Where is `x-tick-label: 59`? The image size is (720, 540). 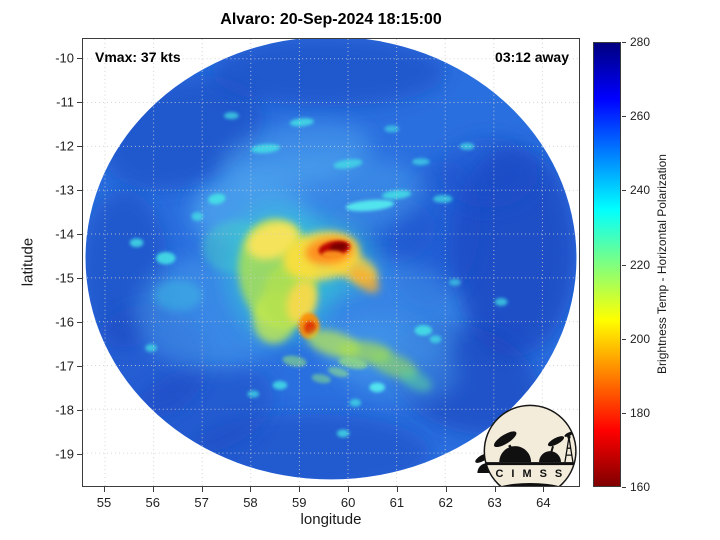 x-tick-label: 59 is located at coordinates (299, 502).